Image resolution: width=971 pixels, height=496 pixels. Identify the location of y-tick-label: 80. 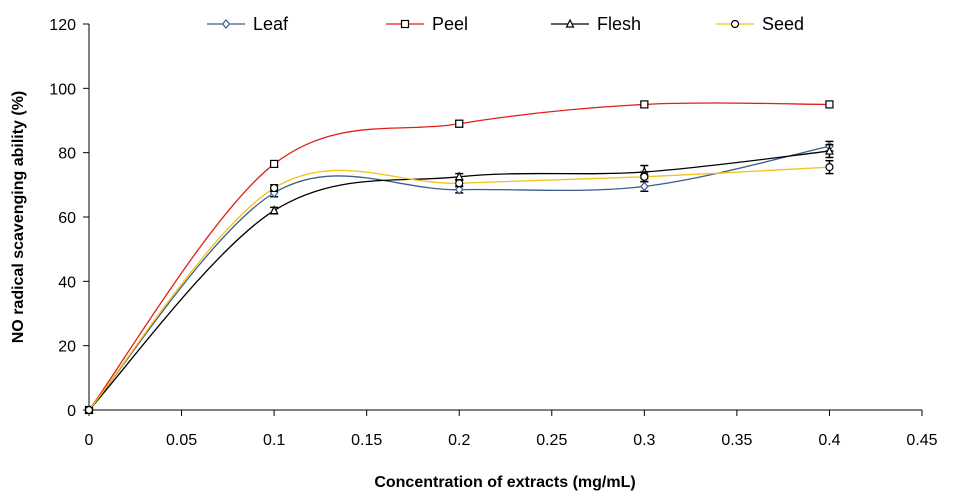
(67, 154).